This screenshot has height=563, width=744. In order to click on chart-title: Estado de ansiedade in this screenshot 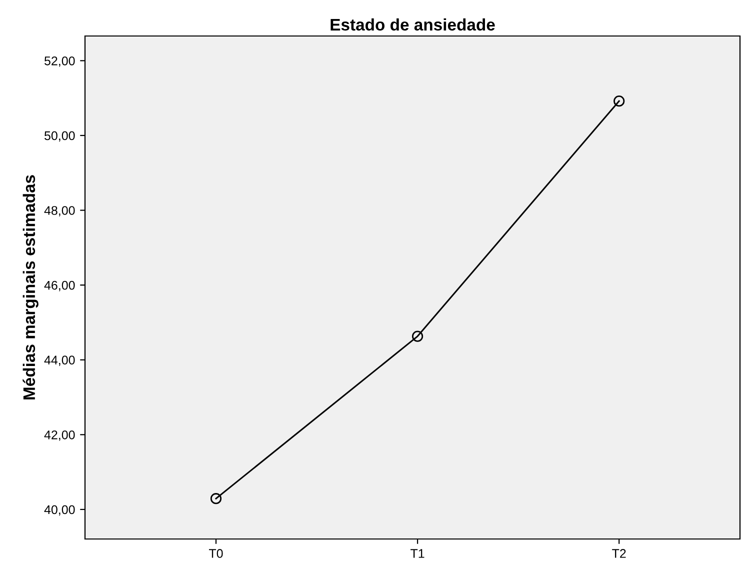, I will do `click(412, 24)`.